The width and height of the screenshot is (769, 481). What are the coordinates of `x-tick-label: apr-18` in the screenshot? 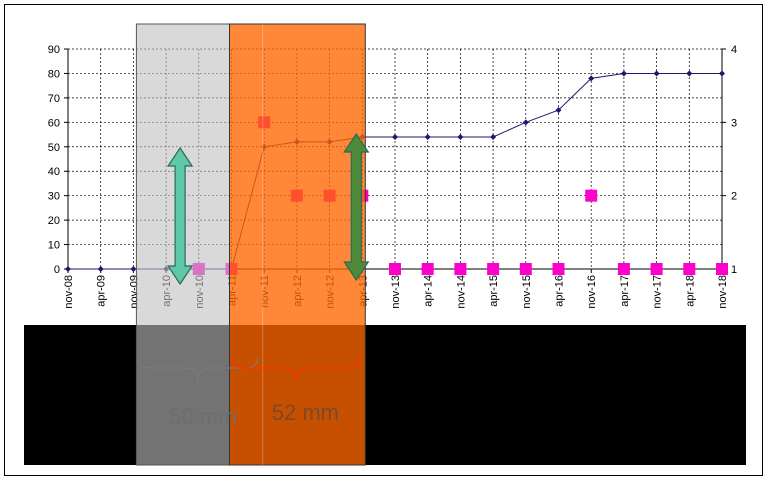 It's located at (690, 291).